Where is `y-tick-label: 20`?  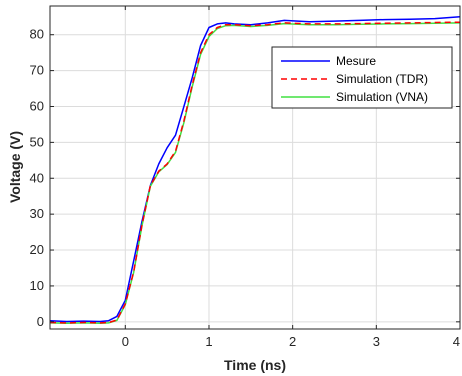
y-tick-label: 20 is located at coordinates (37, 249).